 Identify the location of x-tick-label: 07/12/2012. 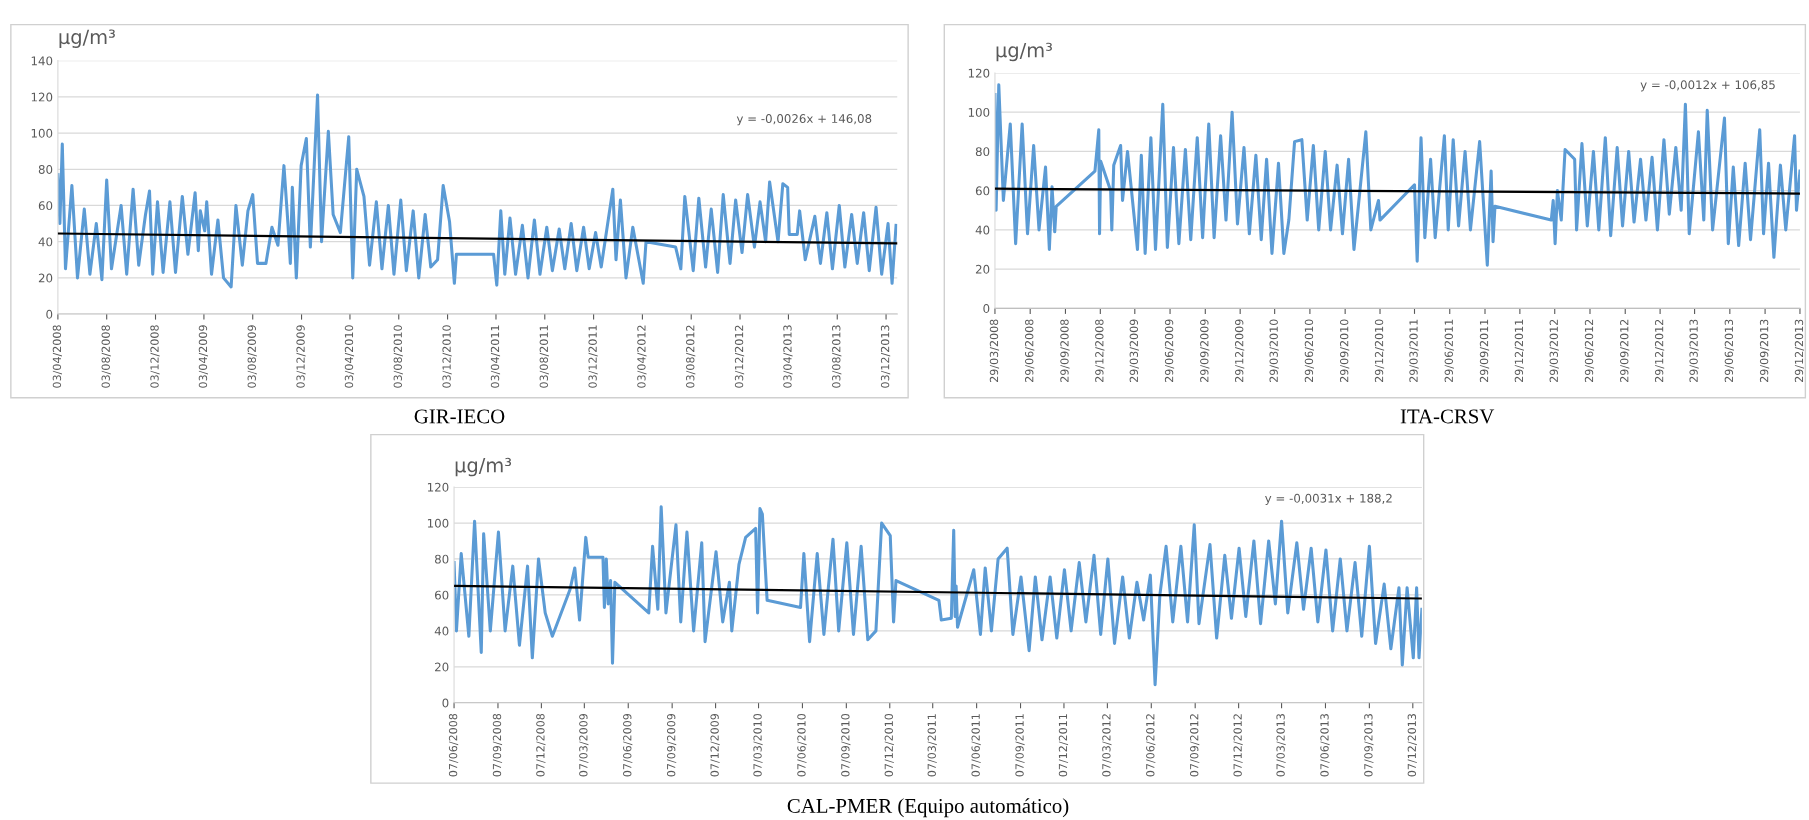
(1238, 745).